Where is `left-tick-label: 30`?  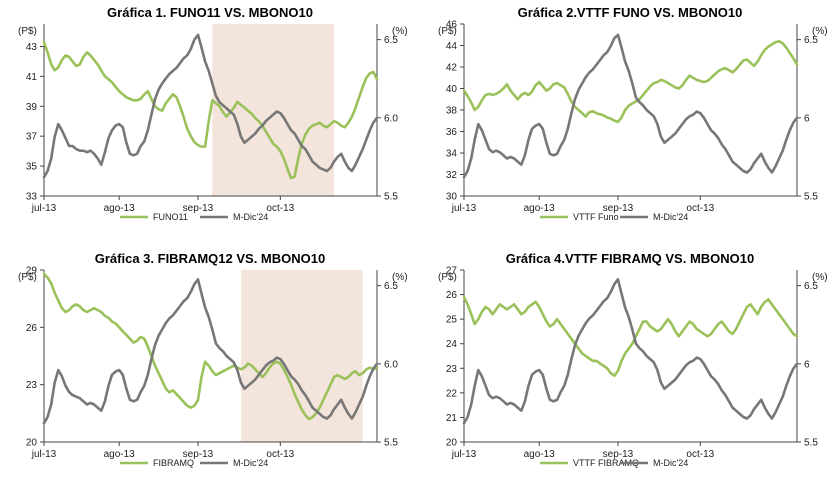 left-tick-label: 30 is located at coordinates (452, 197).